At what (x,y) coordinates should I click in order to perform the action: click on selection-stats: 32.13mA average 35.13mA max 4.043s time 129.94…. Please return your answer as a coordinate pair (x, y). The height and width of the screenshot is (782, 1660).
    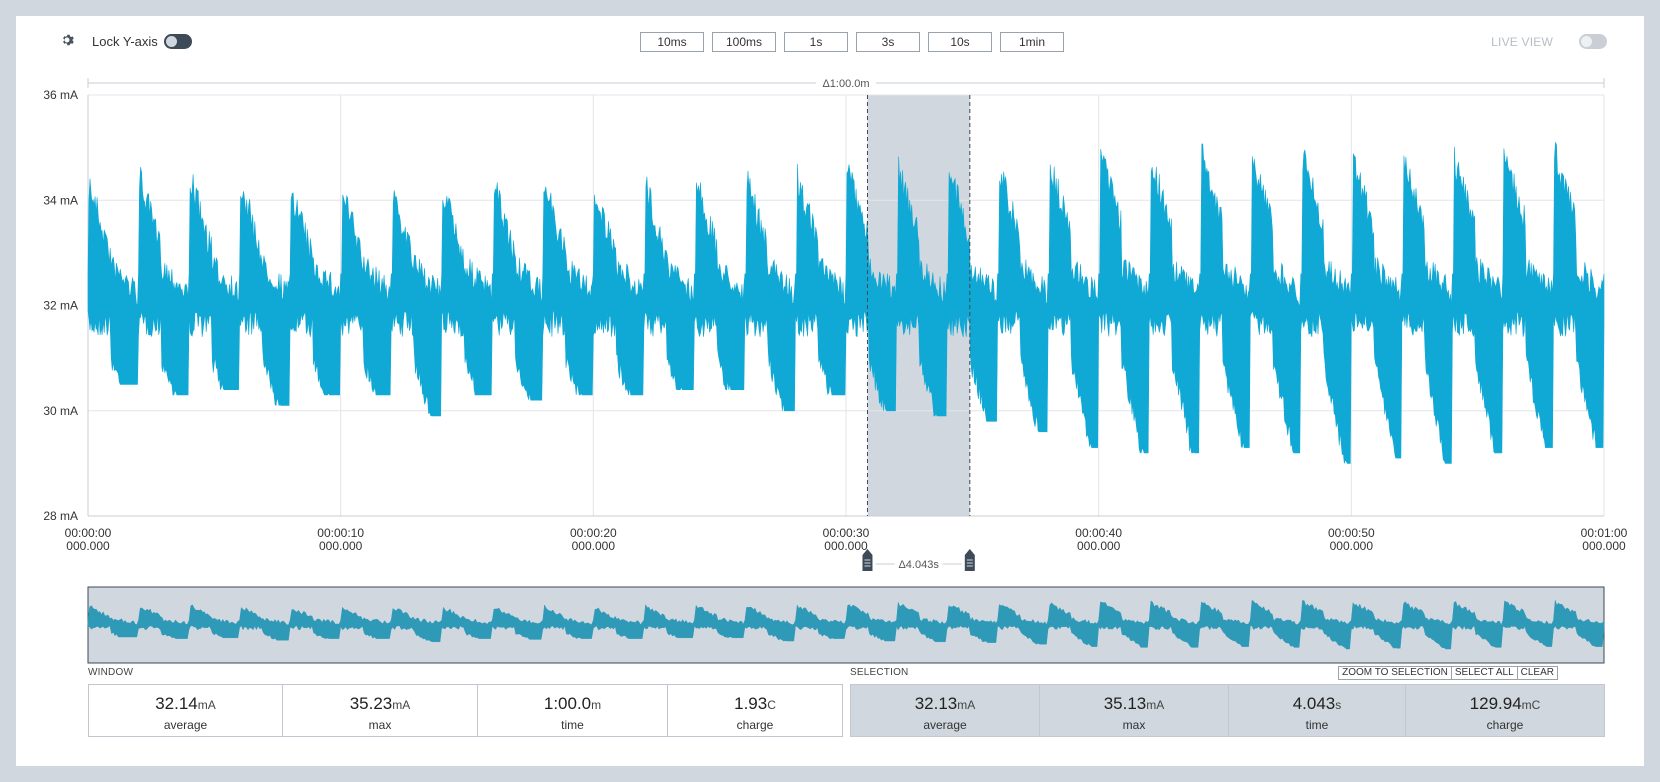
    Looking at the image, I should click on (1227, 710).